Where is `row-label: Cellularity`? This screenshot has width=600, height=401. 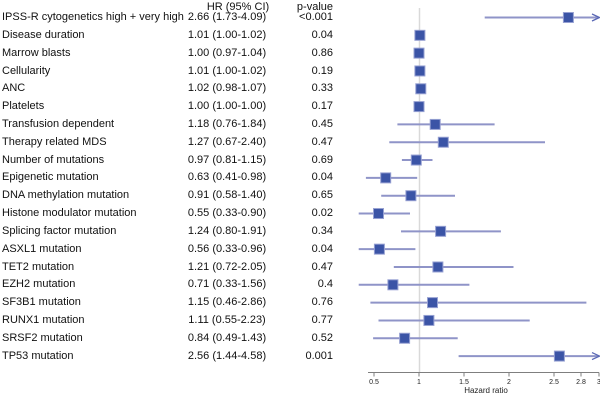
row-label: Cellularity is located at coordinates (26, 70).